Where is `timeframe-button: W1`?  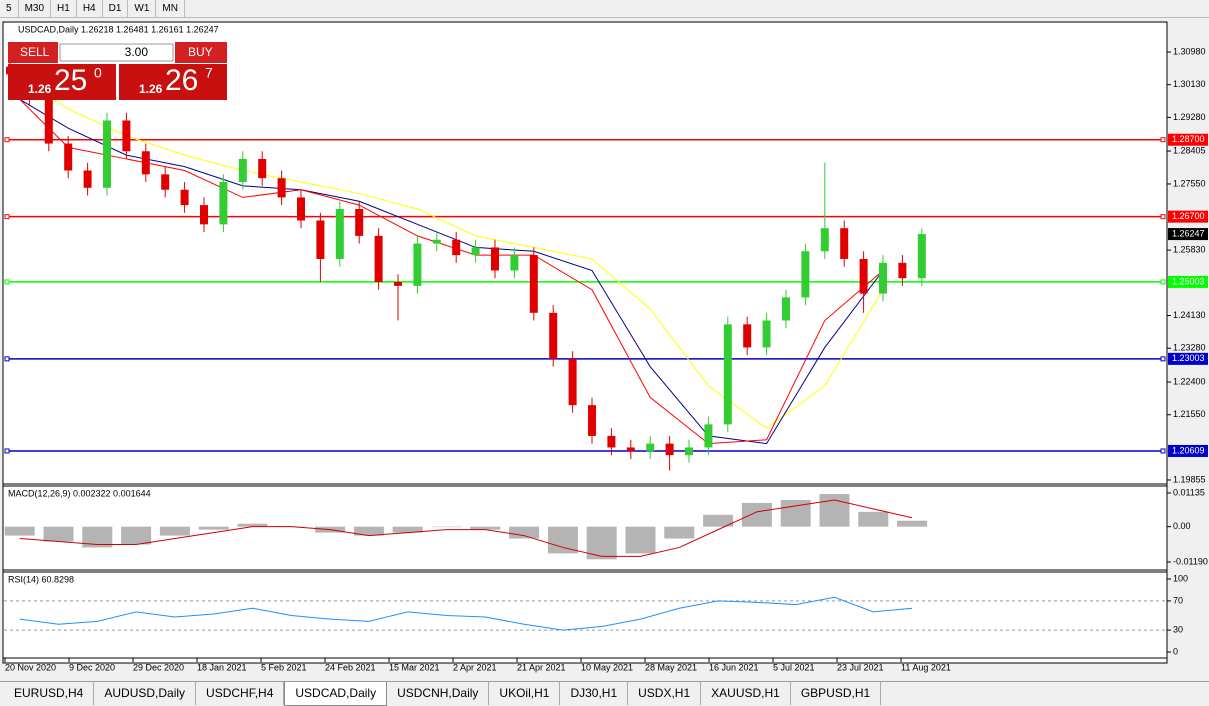
timeframe-button: W1 is located at coordinates (142, 8).